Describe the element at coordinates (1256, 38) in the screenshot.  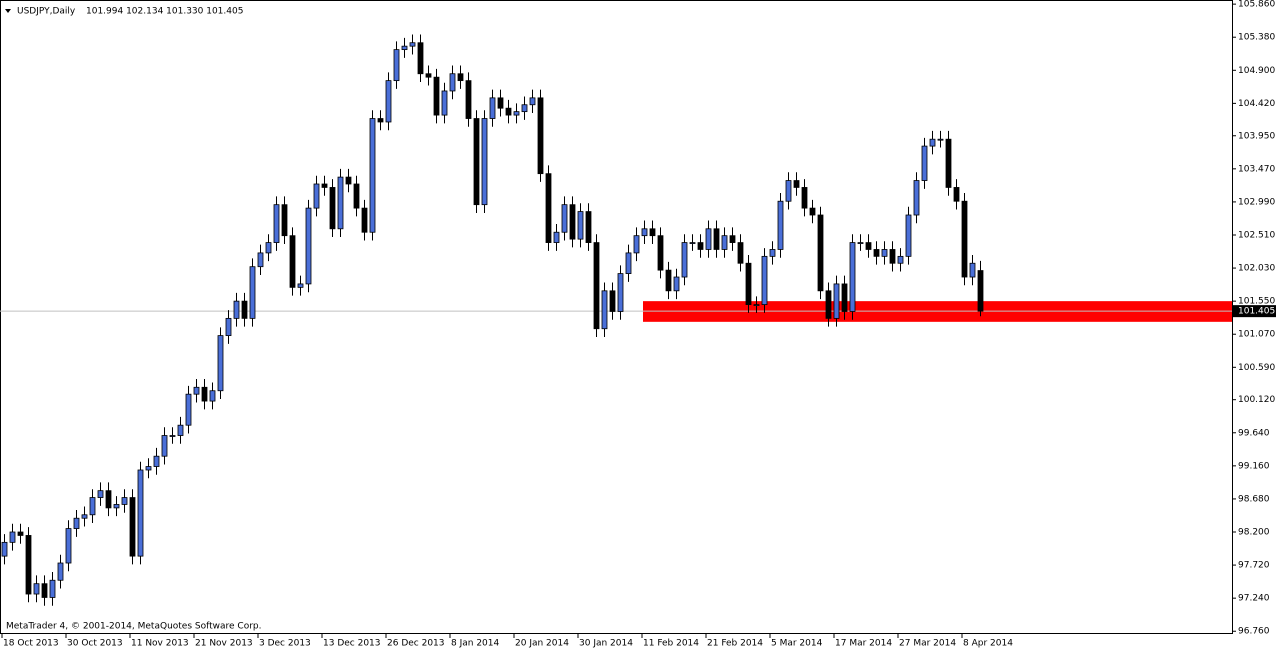
I see `y-tick-label: 105.380` at that location.